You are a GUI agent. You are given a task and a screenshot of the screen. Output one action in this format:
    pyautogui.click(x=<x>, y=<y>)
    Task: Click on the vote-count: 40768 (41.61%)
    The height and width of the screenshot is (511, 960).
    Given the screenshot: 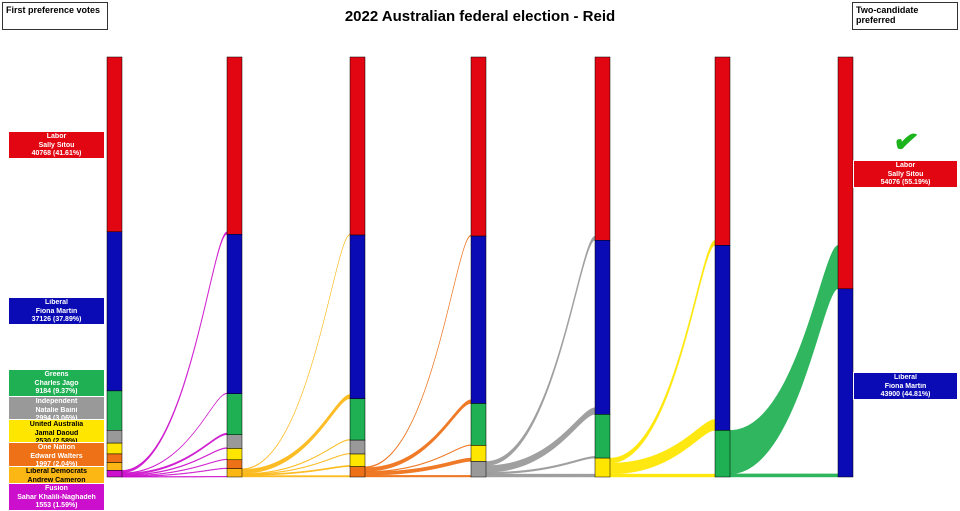 What is the action you would take?
    pyautogui.click(x=56, y=154)
    